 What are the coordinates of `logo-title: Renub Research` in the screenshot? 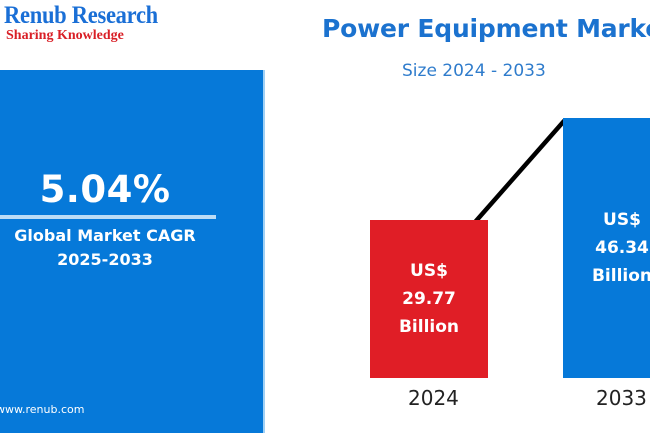 It's located at (81, 15).